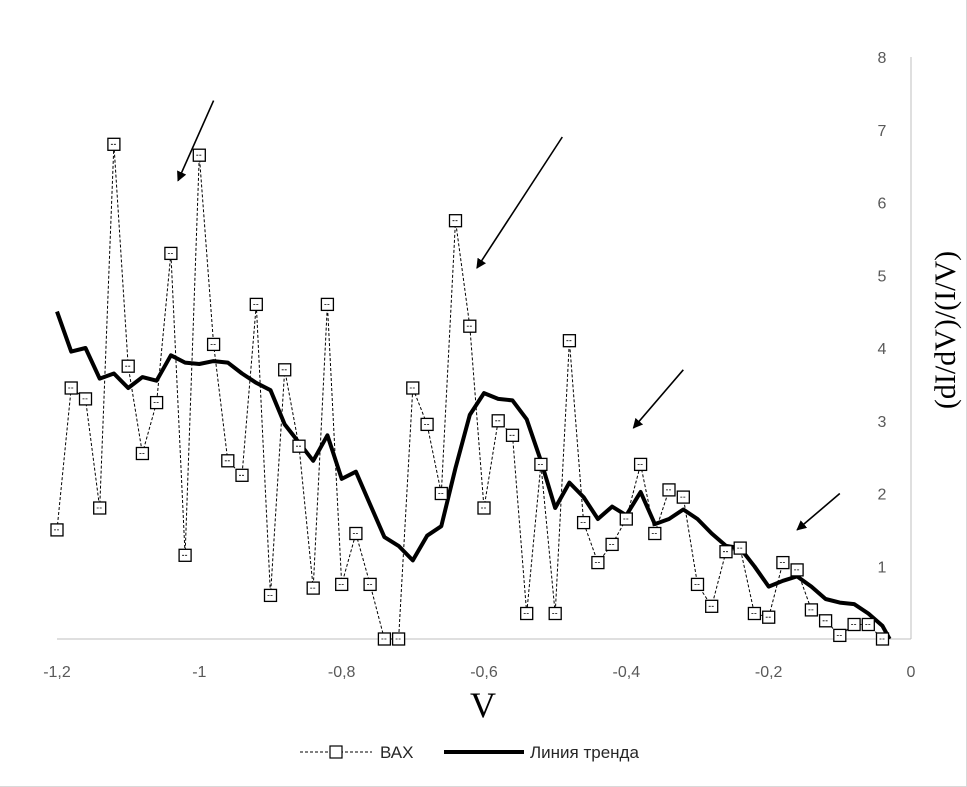 This screenshot has width=967, height=787. I want to click on x-tick-label: -0,4, so click(627, 672).